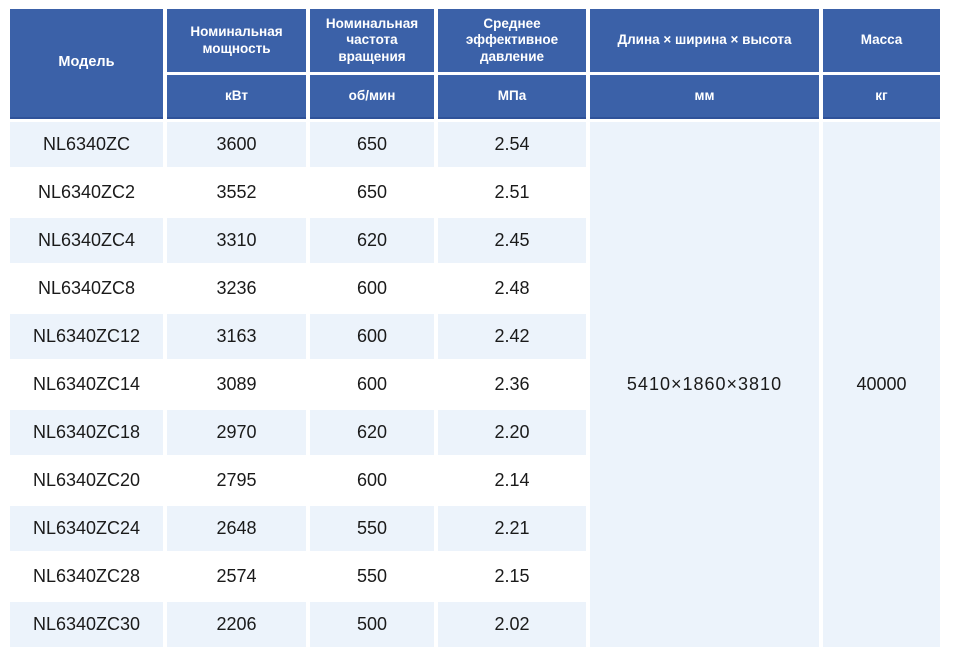 Image resolution: width=954 pixels, height=662 pixels. Describe the element at coordinates (372, 97) in the screenshot. I see `unit-speed: об/мин` at that location.